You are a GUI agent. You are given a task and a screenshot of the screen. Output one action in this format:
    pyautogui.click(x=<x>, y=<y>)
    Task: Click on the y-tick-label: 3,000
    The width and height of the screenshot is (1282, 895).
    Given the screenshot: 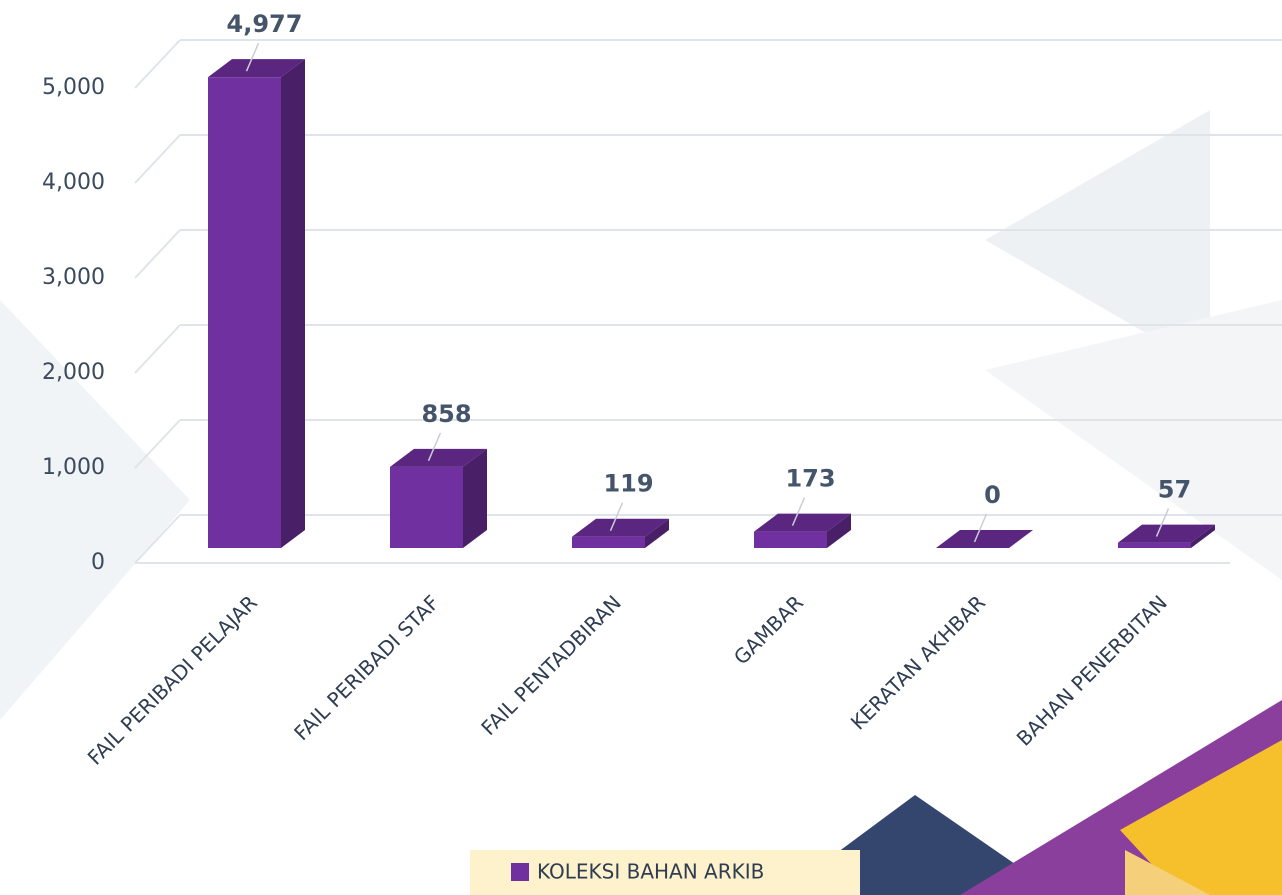 What is the action you would take?
    pyautogui.click(x=73, y=277)
    